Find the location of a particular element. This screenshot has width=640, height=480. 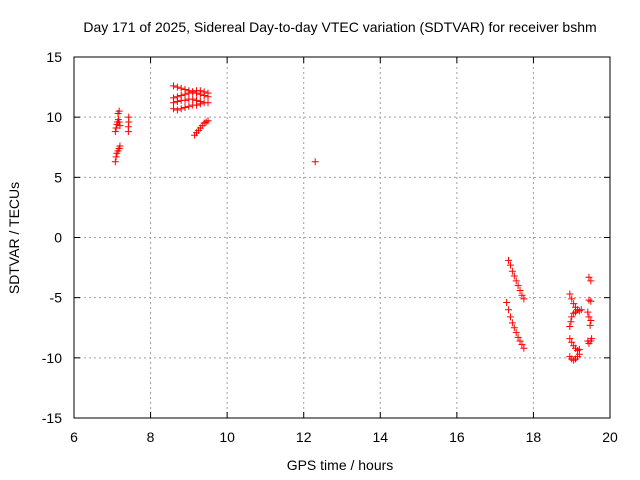

series-arc-b4 is located at coordinates (187, 107).